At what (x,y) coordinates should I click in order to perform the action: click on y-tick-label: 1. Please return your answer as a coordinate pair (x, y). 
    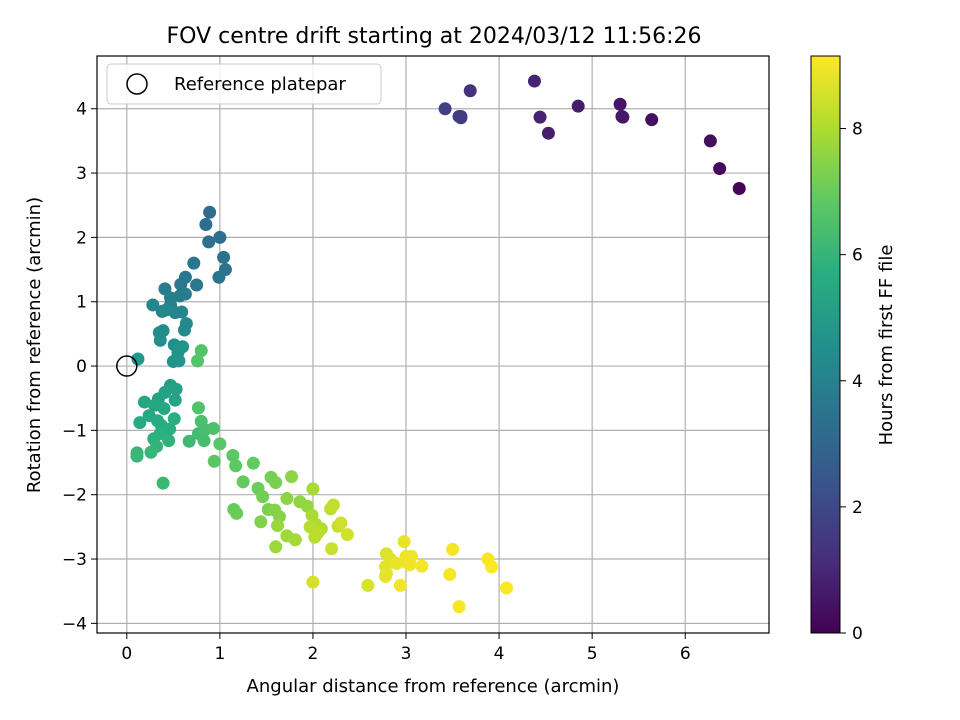
    Looking at the image, I should click on (81, 303).